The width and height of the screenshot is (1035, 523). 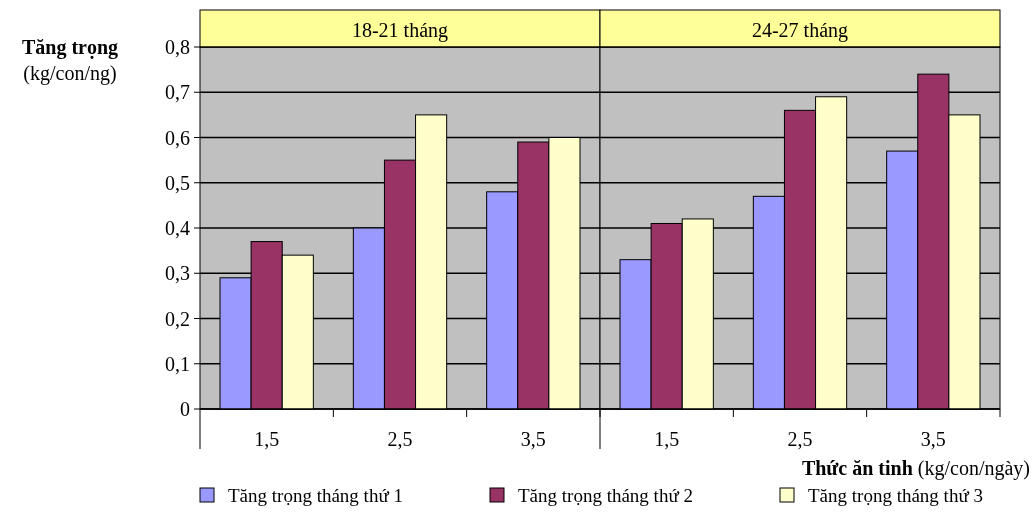 I want to click on legend-label: Tăng trọng tháng thứ 2, so click(x=605, y=495).